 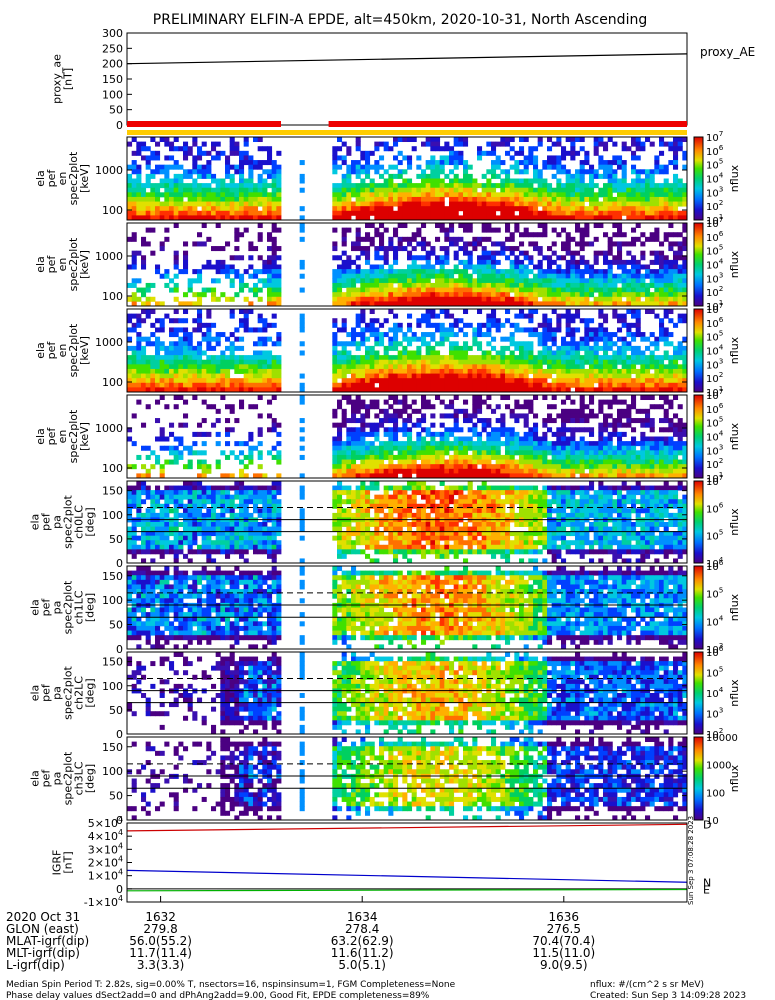 I want to click on y-axis-label-line: ch2LC, so click(x=79, y=693).